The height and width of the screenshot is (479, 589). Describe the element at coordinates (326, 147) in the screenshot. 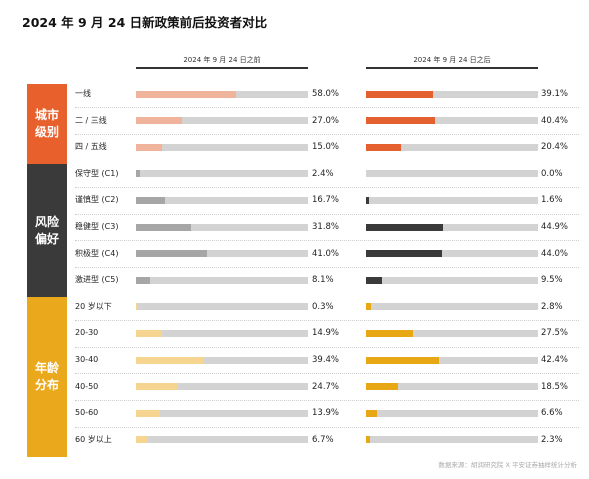

I see `value-label: 15.0%` at that location.